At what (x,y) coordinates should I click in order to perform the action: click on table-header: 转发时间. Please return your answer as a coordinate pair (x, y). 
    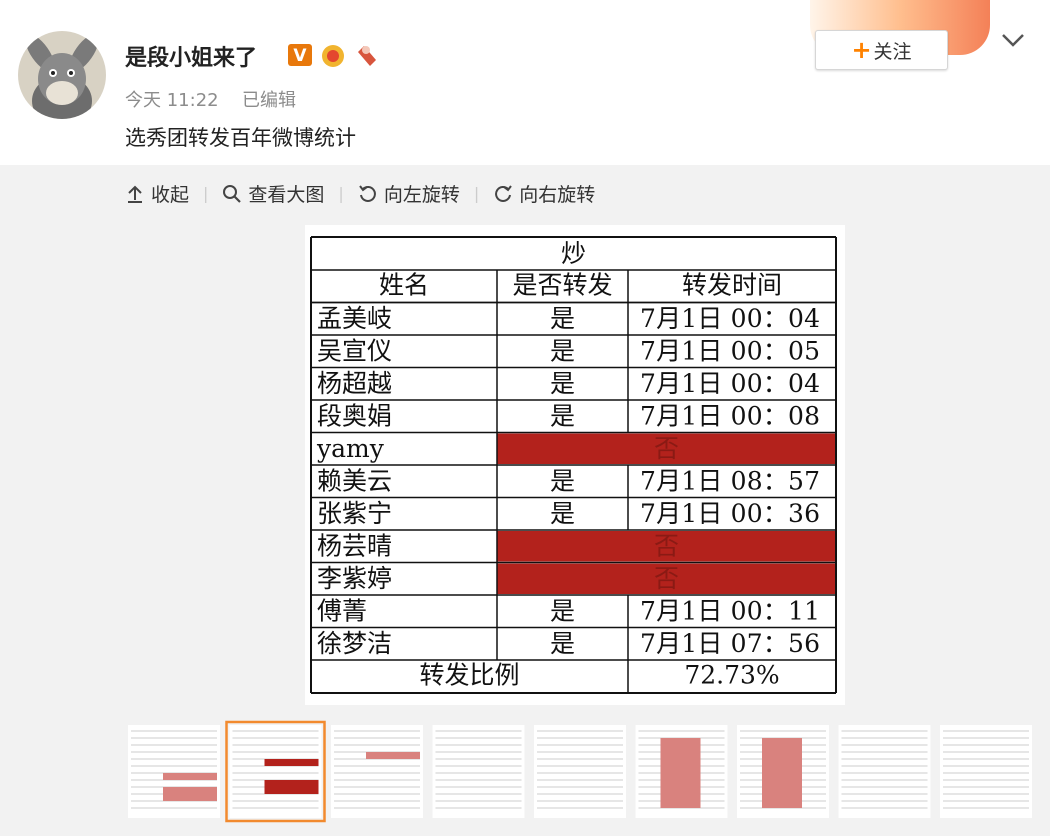
    Looking at the image, I should click on (732, 285).